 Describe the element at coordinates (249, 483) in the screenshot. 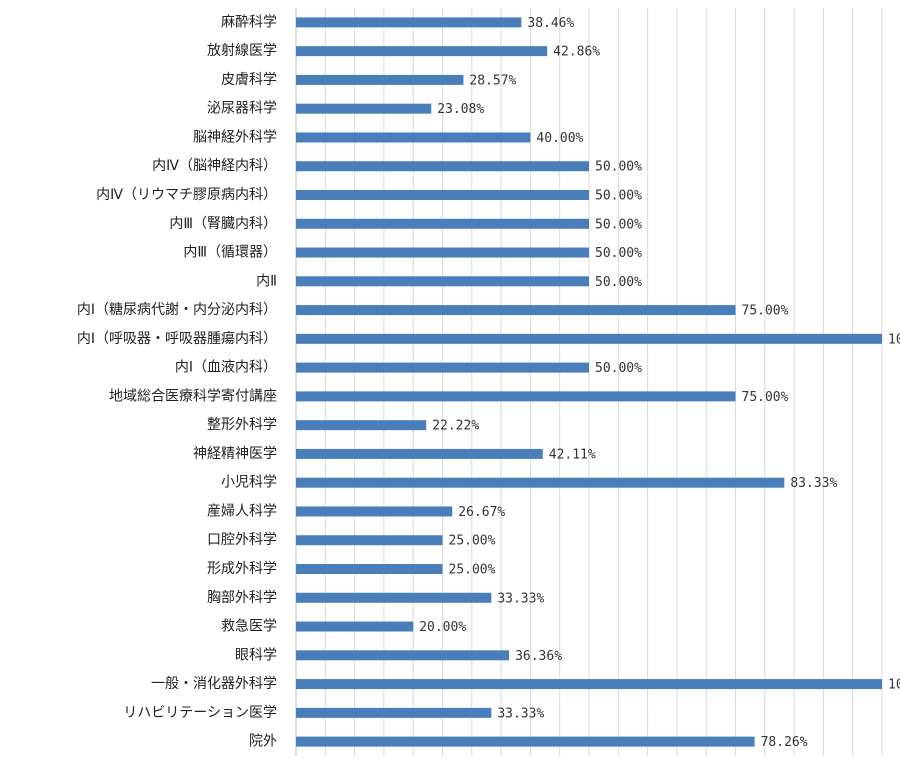

I see `y-tick-label: 小児科学` at that location.